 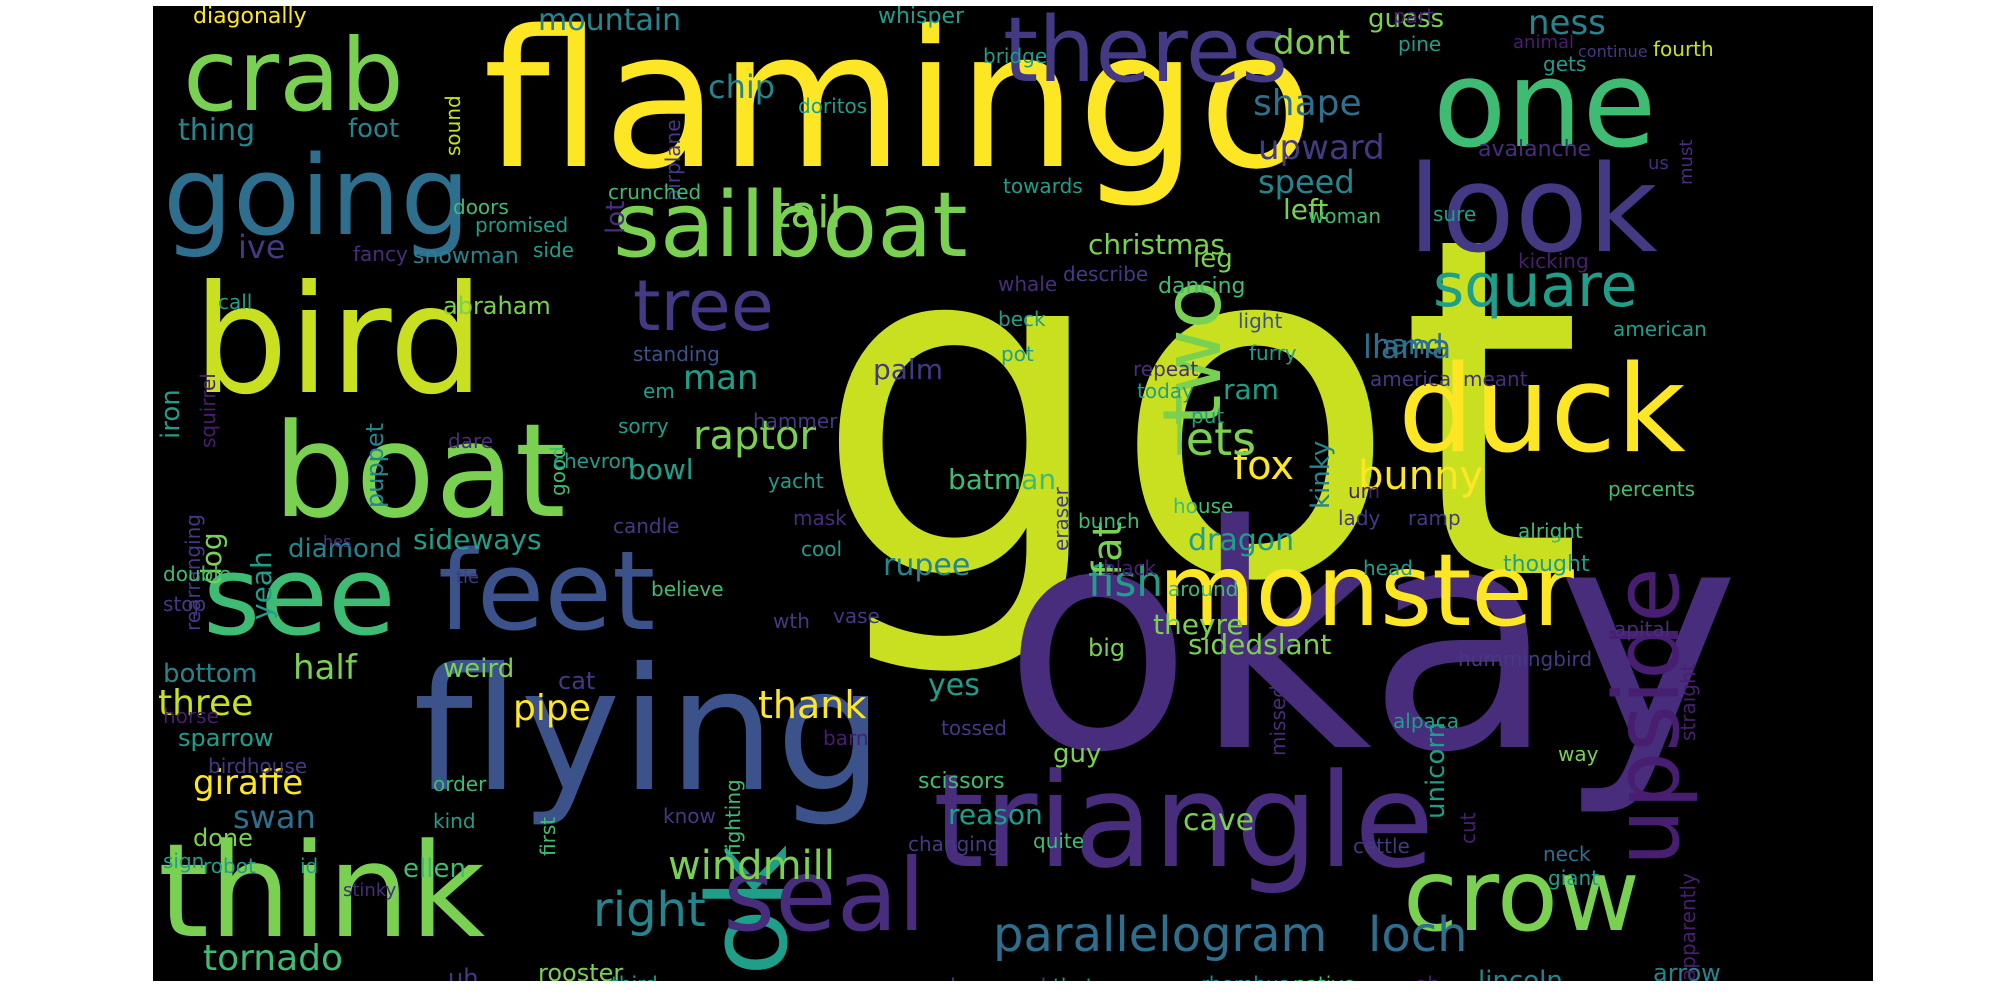 What do you see at coordinates (171, 414) in the screenshot?
I see `word-iron: iron` at bounding box center [171, 414].